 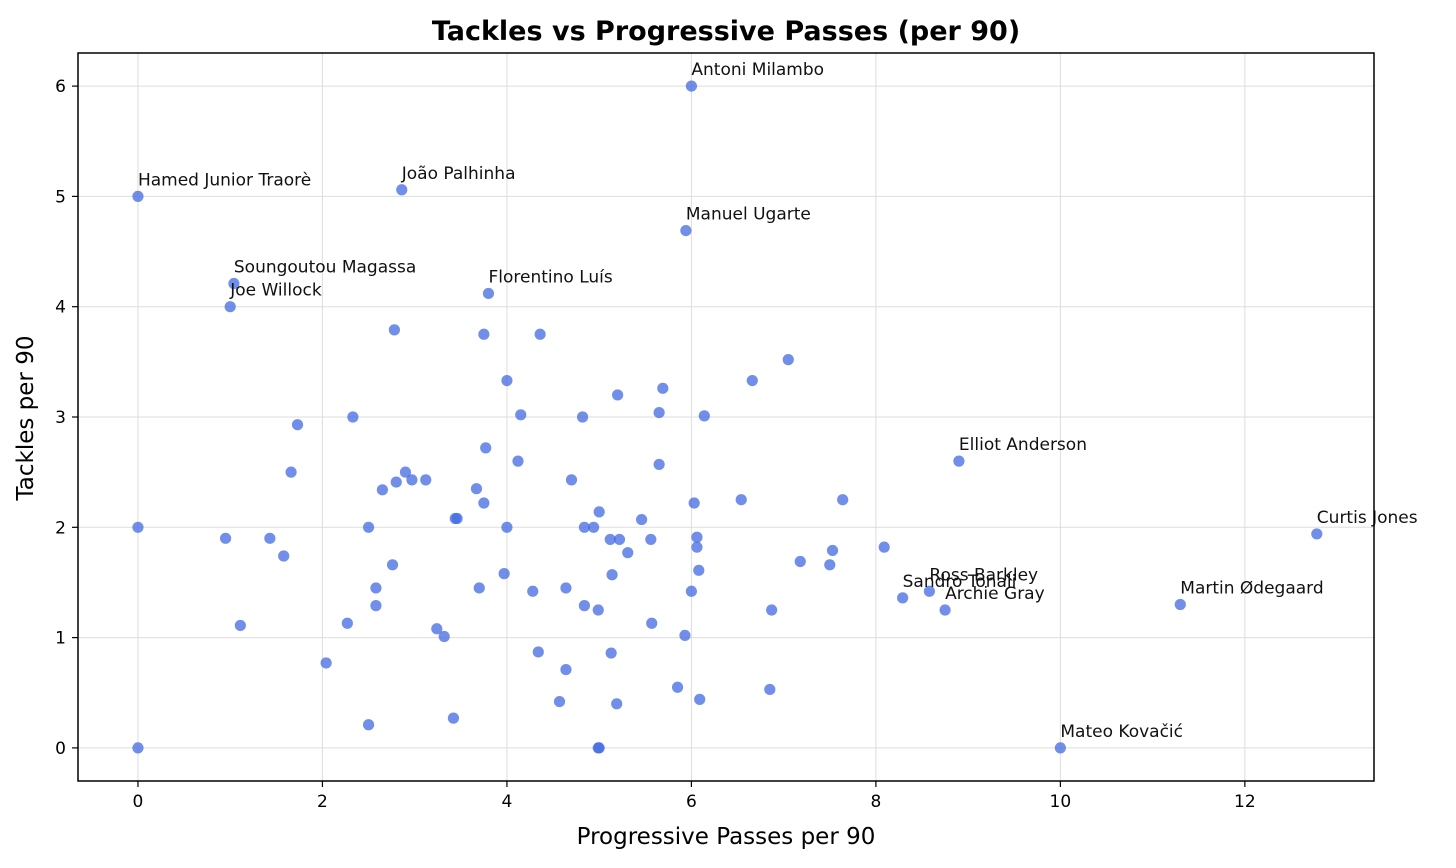 What do you see at coordinates (726, 837) in the screenshot?
I see `x-axis-label: Progressive Passes per 90` at bounding box center [726, 837].